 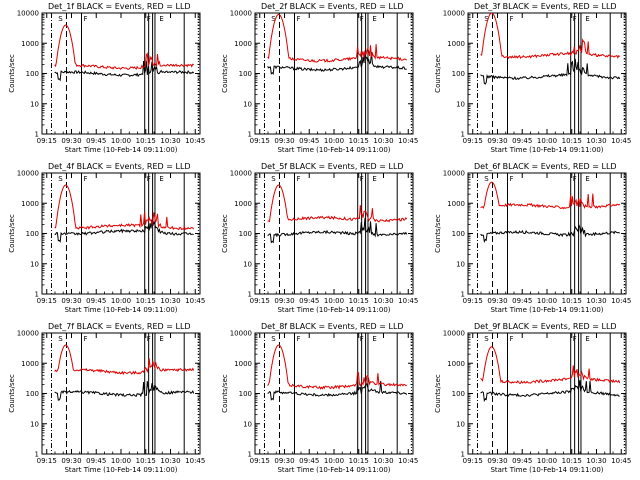 What do you see at coordinates (332, 326) in the screenshot?
I see `panel-title: Det_8f BLACK = Events, RED = LLD` at bounding box center [332, 326].